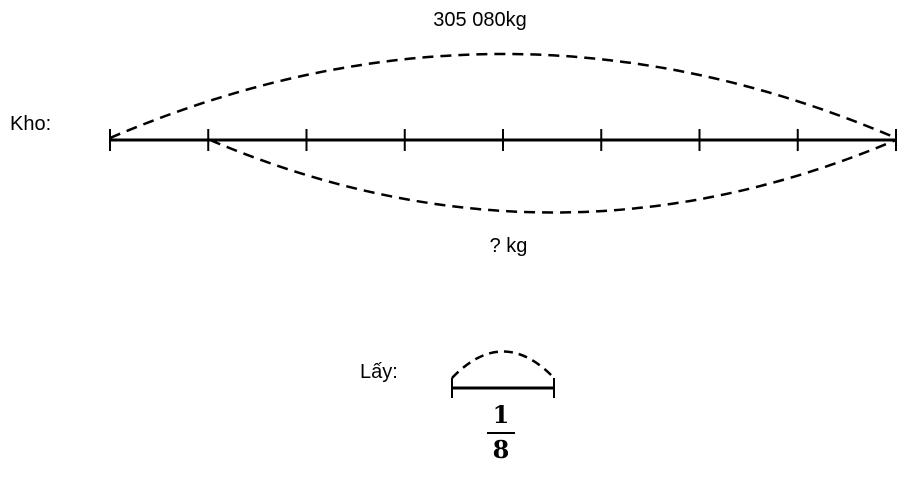 The width and height of the screenshot is (897, 477). What do you see at coordinates (379, 372) in the screenshot?
I see `take-label: Lấy:` at bounding box center [379, 372].